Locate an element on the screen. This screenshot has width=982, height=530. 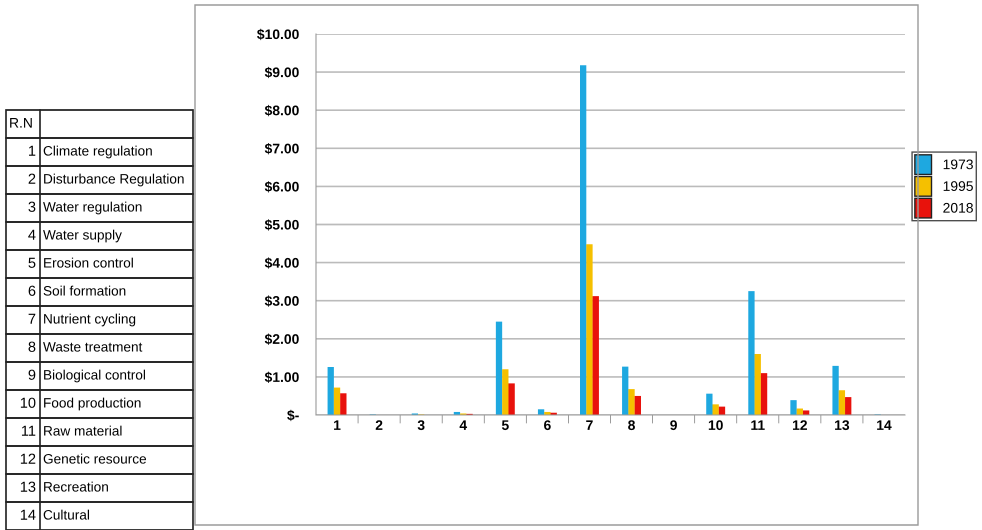
text: Waste treatment is located at coordinates (92, 347).